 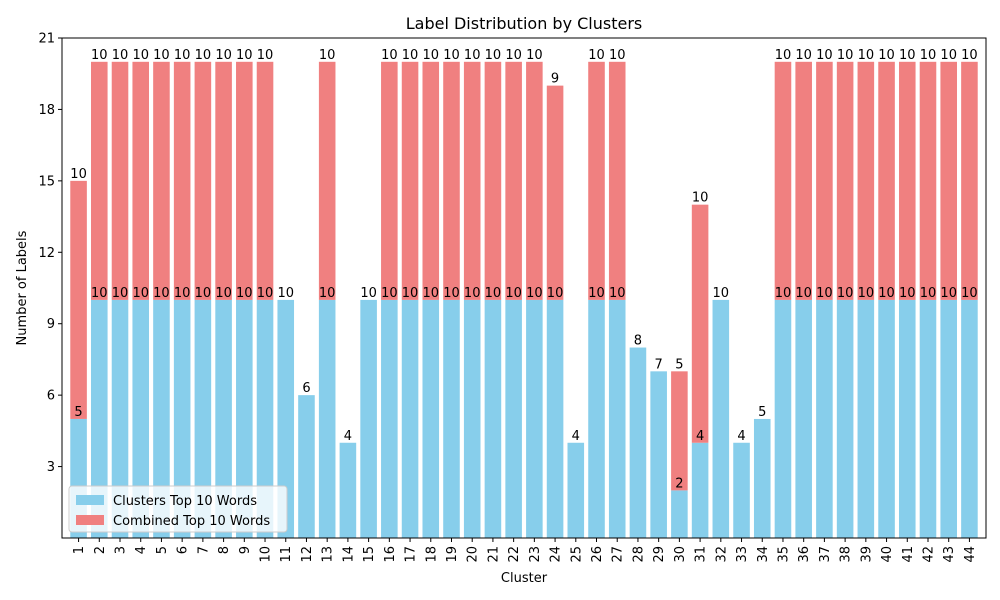 What do you see at coordinates (886, 55) in the screenshot?
I see `bar-label-combined-40: 10` at bounding box center [886, 55].